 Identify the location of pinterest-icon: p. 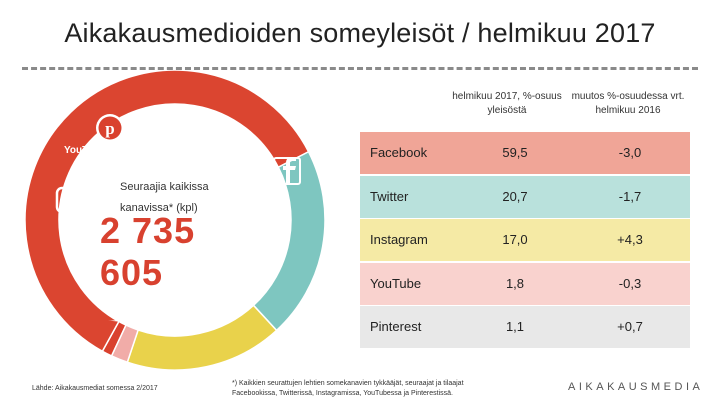
(110, 128).